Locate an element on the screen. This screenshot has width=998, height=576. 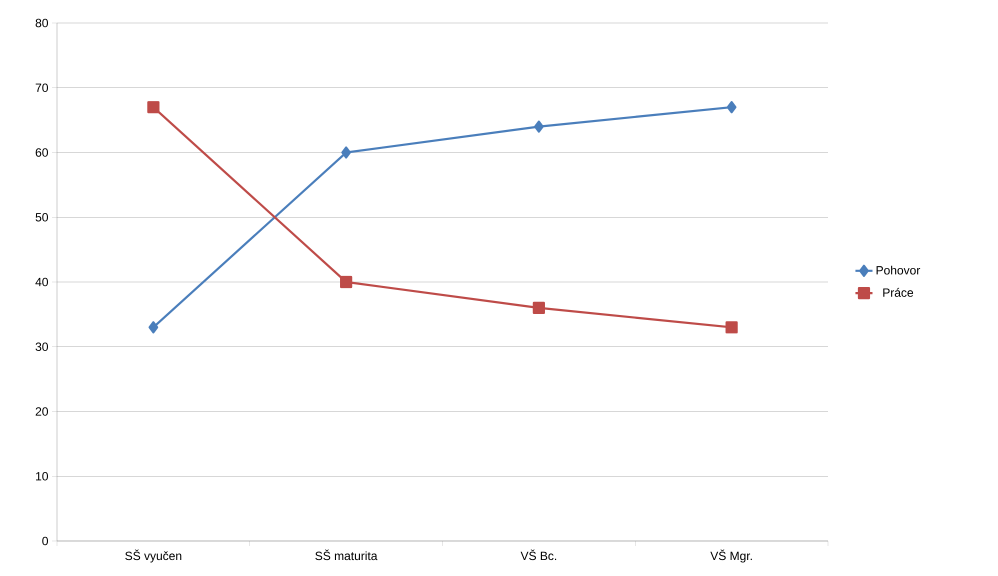
legend-label: Práce is located at coordinates (898, 292).